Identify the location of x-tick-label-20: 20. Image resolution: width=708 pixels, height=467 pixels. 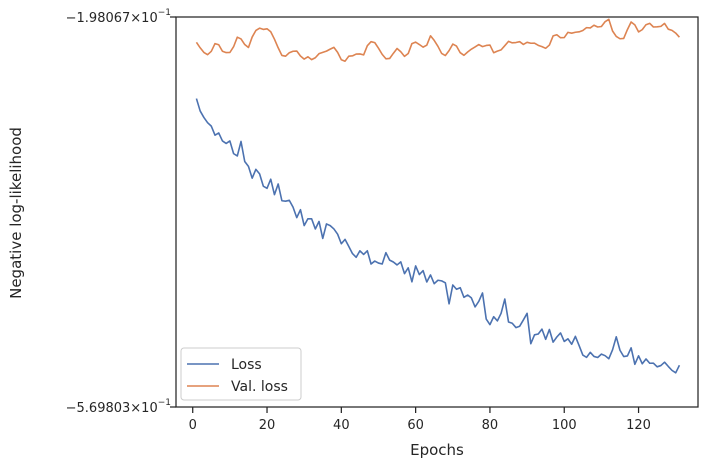
(267, 425).